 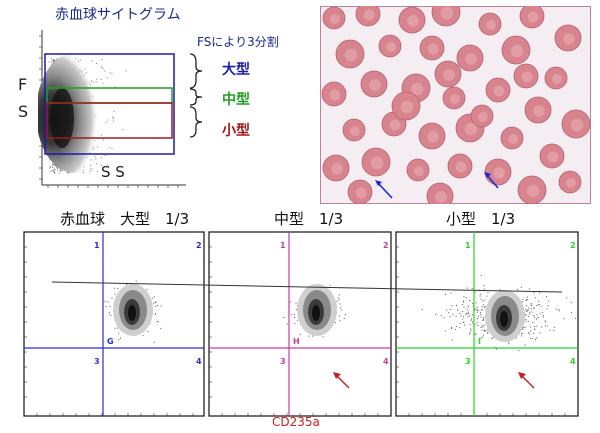 I want to click on panel-title-small: 小型 1/3, so click(x=481, y=219).